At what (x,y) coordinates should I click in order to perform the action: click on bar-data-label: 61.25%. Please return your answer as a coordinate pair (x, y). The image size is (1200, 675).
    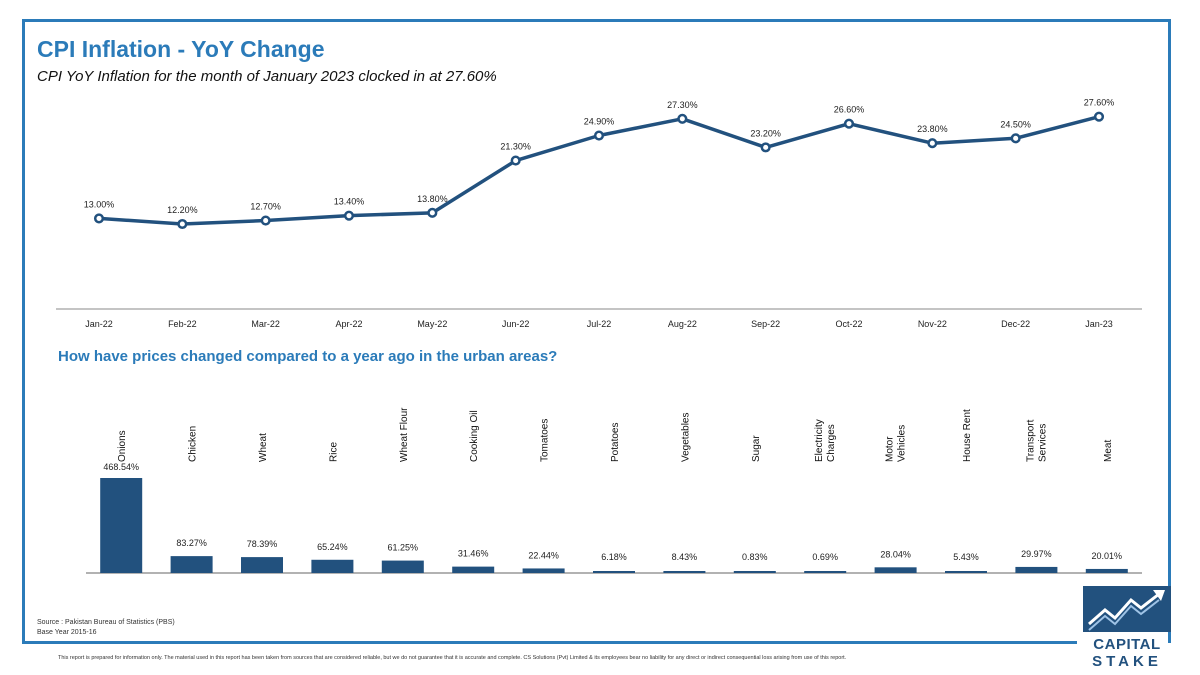
    Looking at the image, I should click on (403, 548).